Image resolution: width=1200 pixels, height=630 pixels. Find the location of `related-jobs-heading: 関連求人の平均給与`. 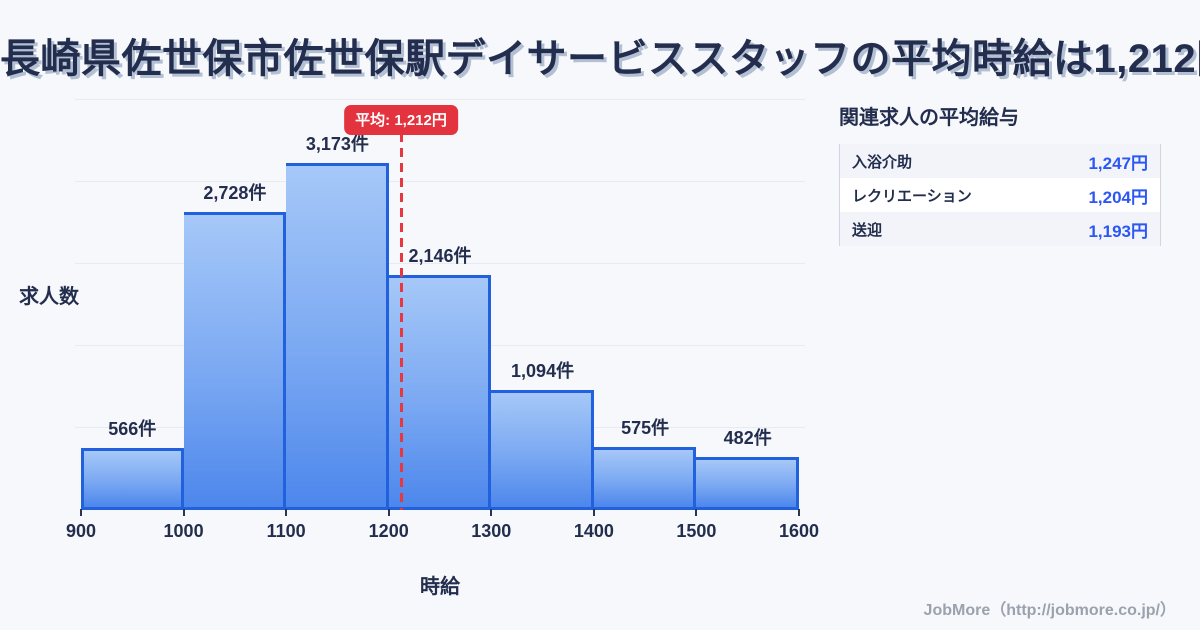

related-jobs-heading: 関連求人の平均給与 is located at coordinates (929, 118).